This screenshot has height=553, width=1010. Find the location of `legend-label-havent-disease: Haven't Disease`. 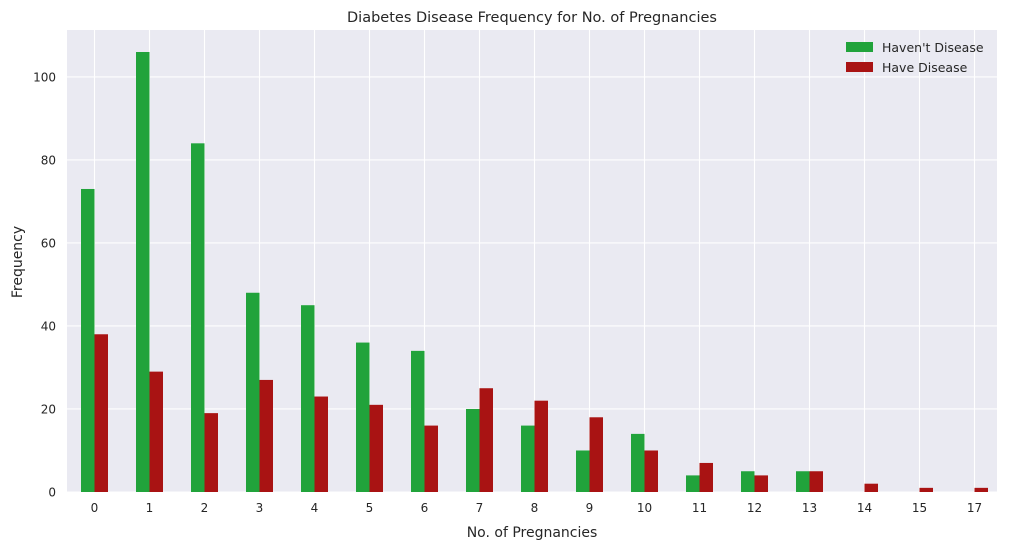

legend-label-havent-disease: Haven't Disease is located at coordinates (933, 47).